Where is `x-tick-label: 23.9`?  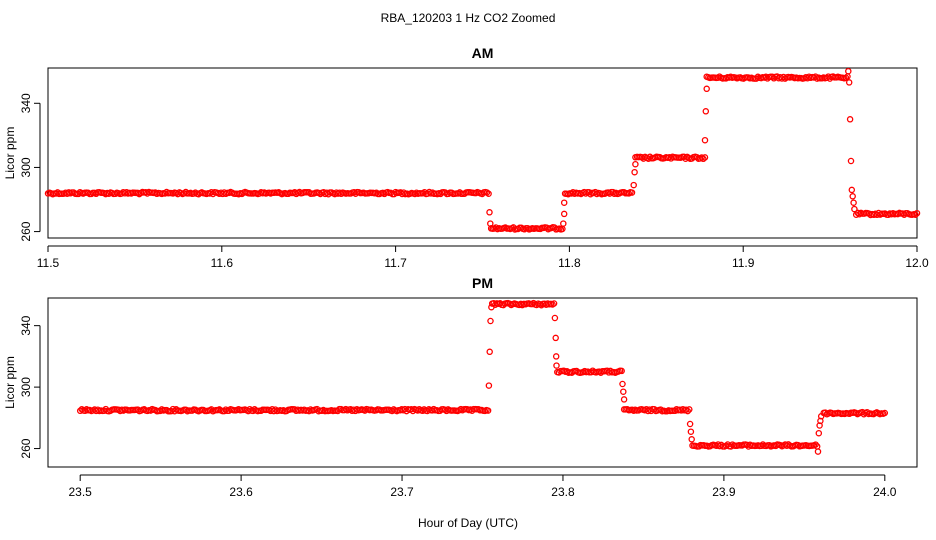
x-tick-label: 23.9 is located at coordinates (724, 492).